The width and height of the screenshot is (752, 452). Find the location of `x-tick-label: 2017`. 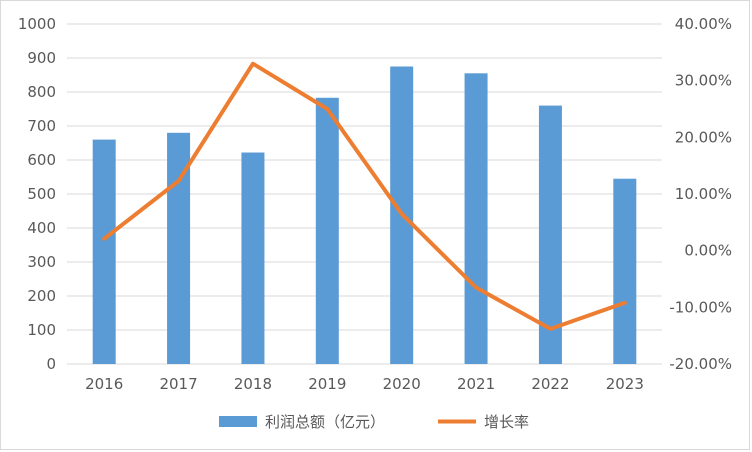

x-tick-label: 2017 is located at coordinates (178, 384).